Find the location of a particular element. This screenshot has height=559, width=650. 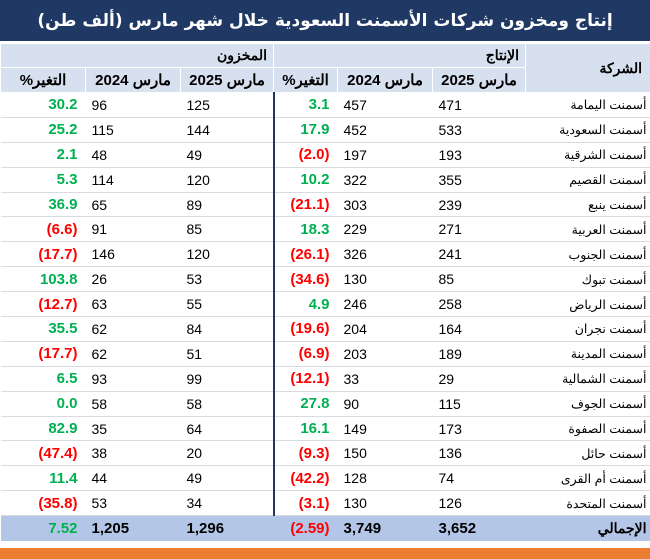

group-header-row: الشركة الإنتاج المخزون is located at coordinates (325, 68).